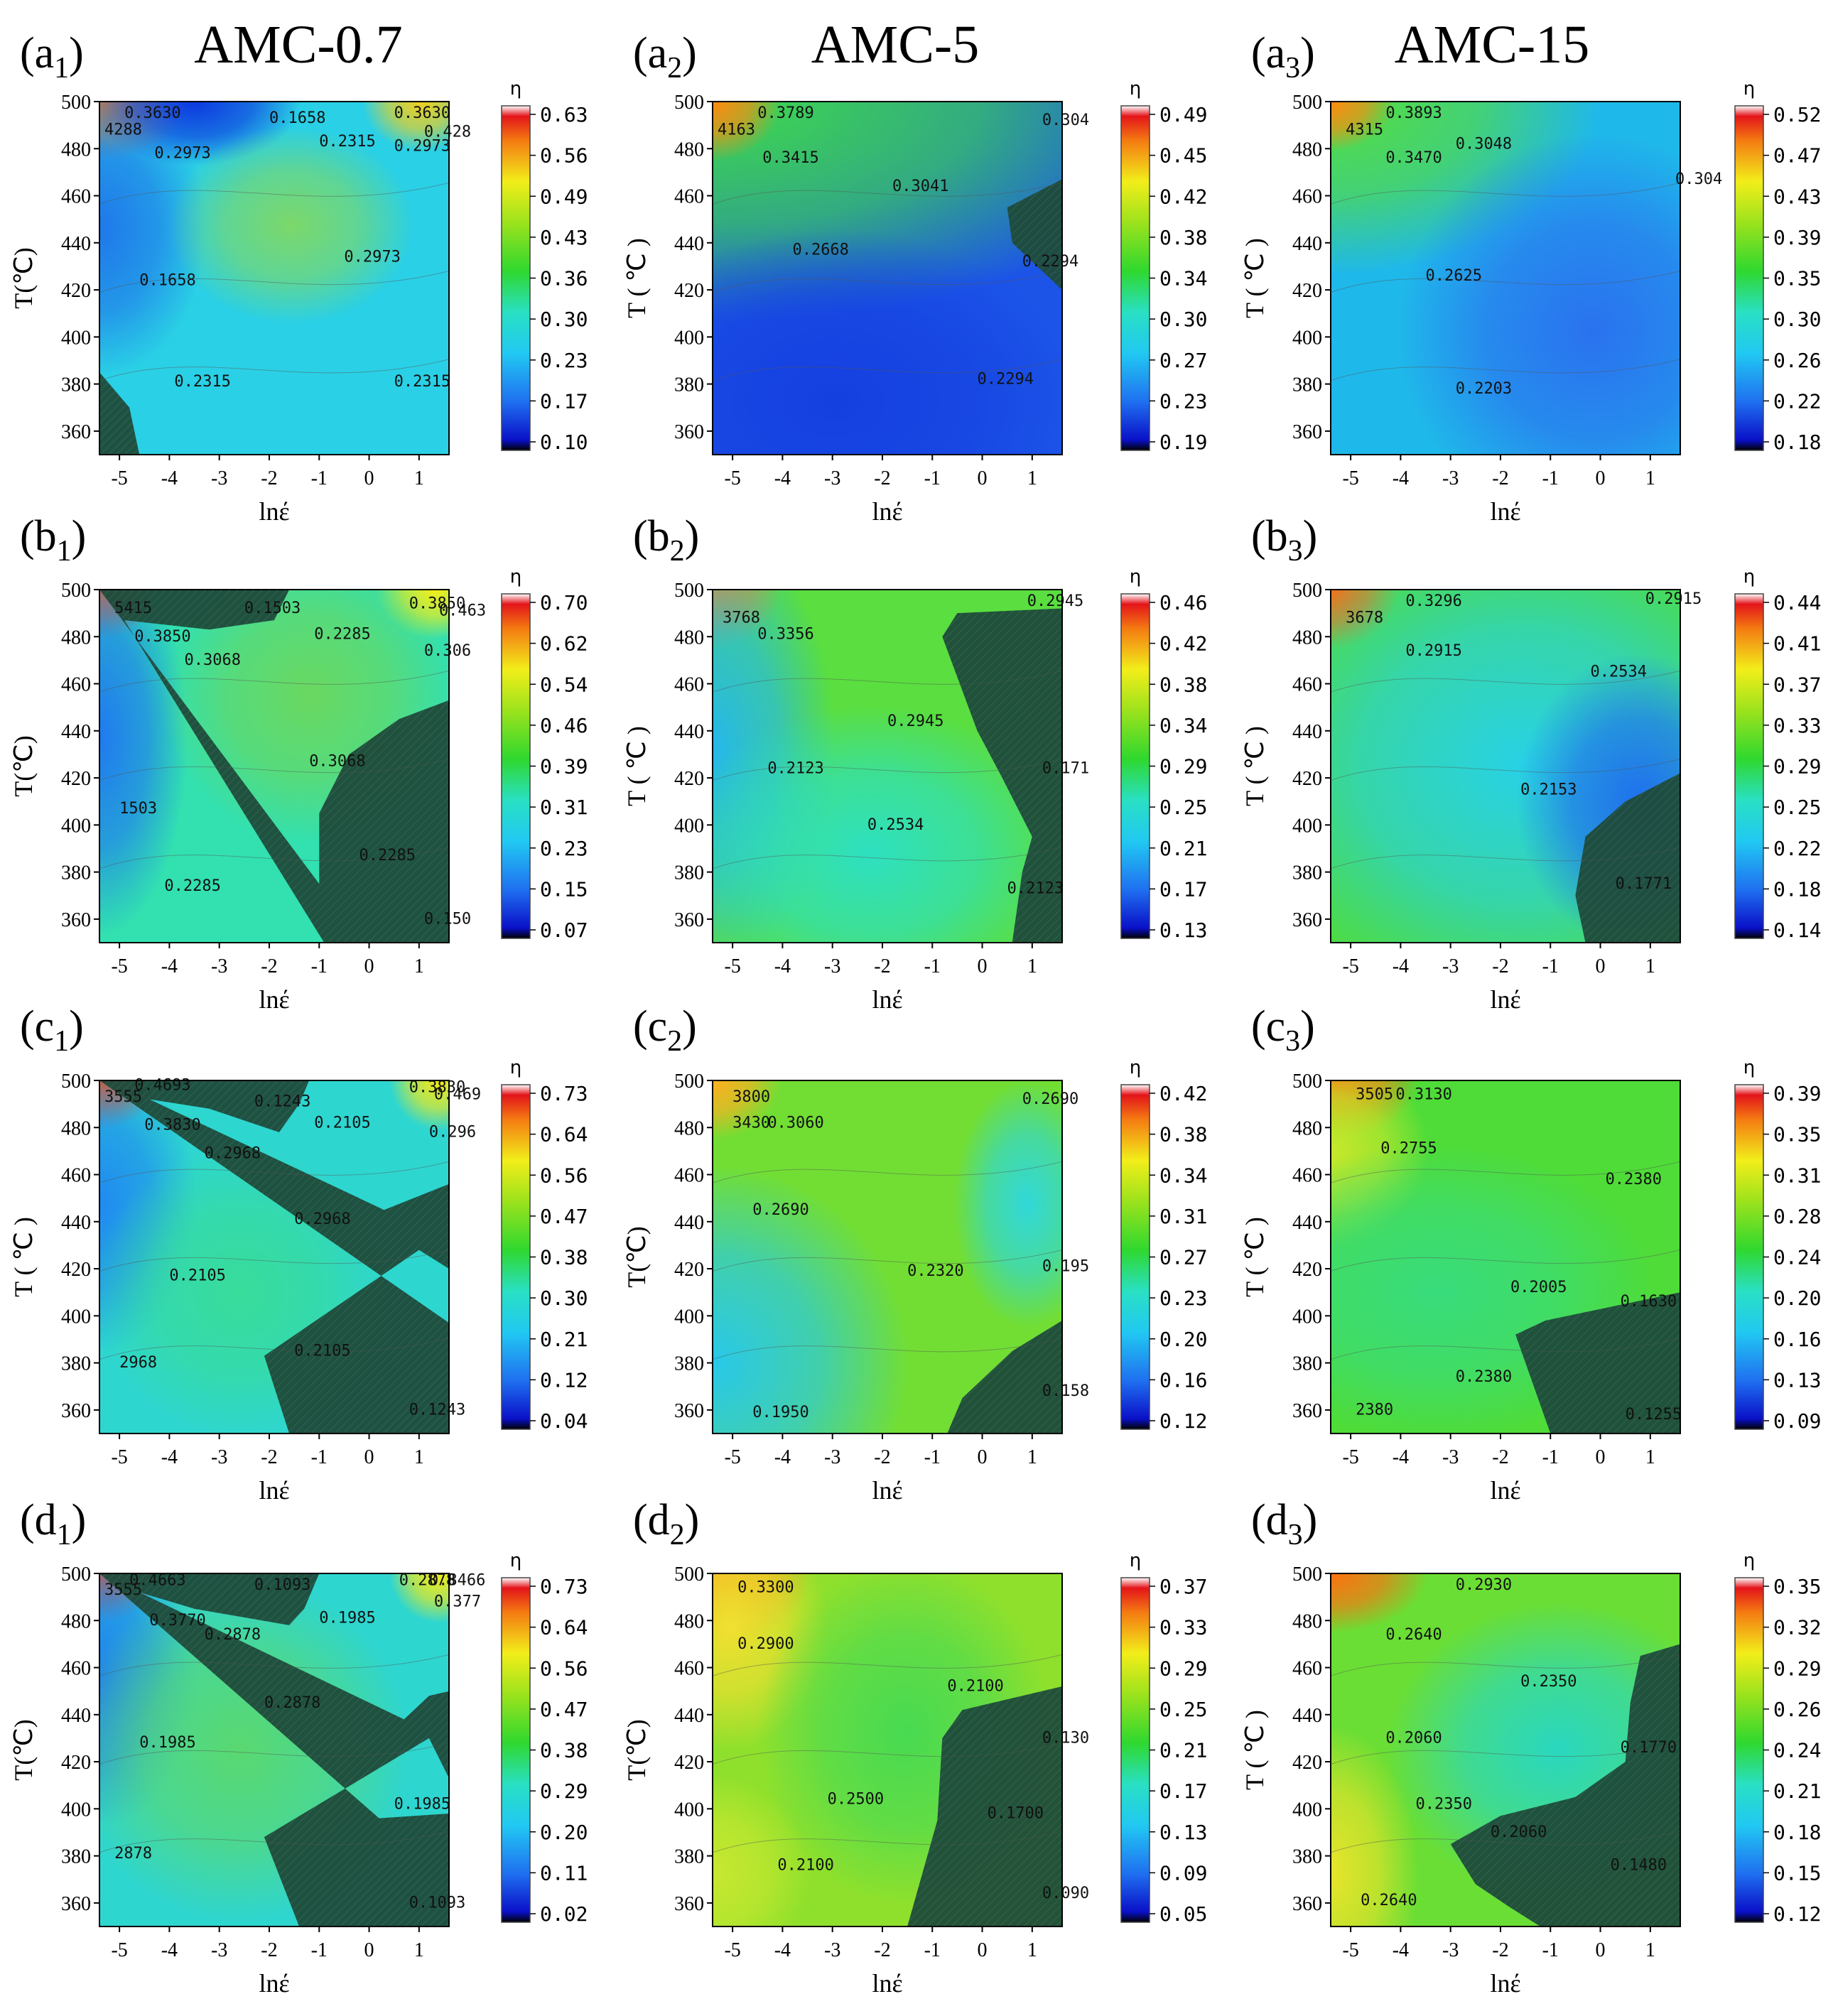 The image size is (1833, 2016). What do you see at coordinates (212, 660) in the screenshot?
I see `contour-label: 0.3068` at bounding box center [212, 660].